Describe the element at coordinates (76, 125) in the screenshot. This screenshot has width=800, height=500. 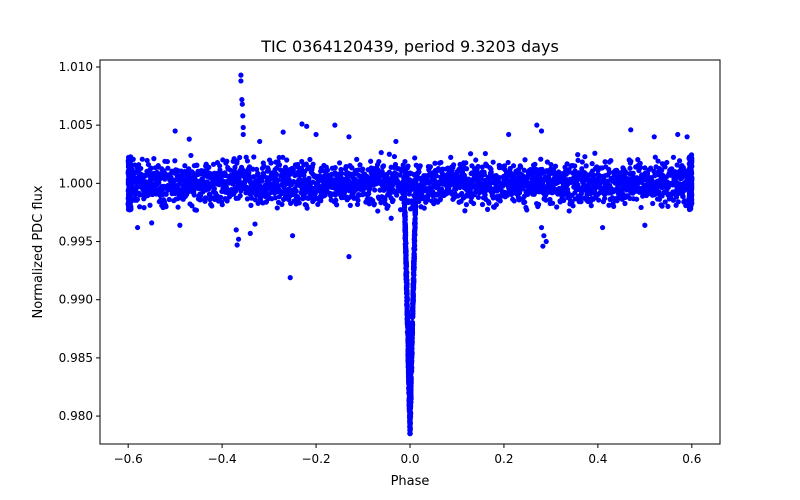
I see `y-tick-label: 1.005` at that location.